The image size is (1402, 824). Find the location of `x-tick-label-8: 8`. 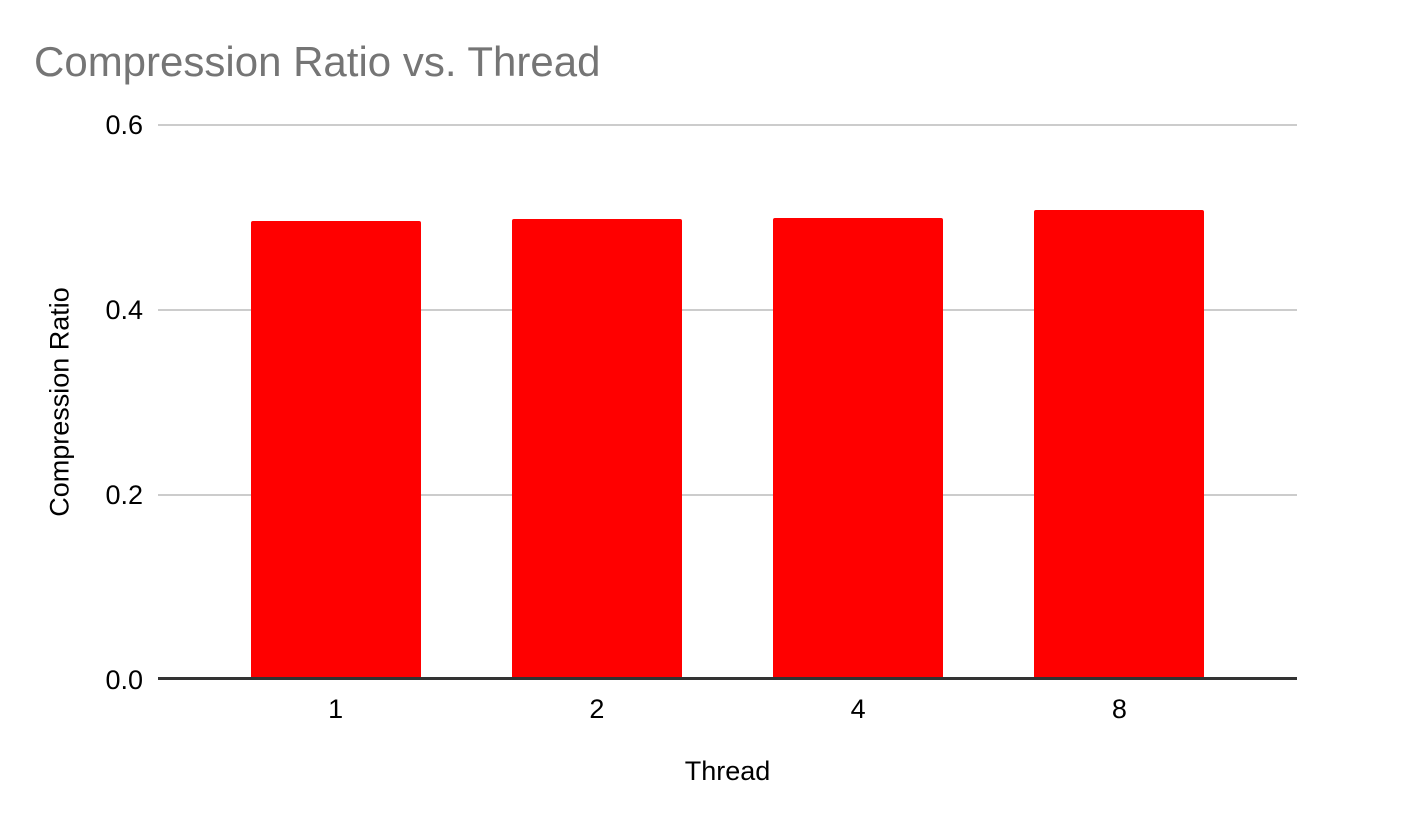

x-tick-label-8: 8 is located at coordinates (1119, 709).